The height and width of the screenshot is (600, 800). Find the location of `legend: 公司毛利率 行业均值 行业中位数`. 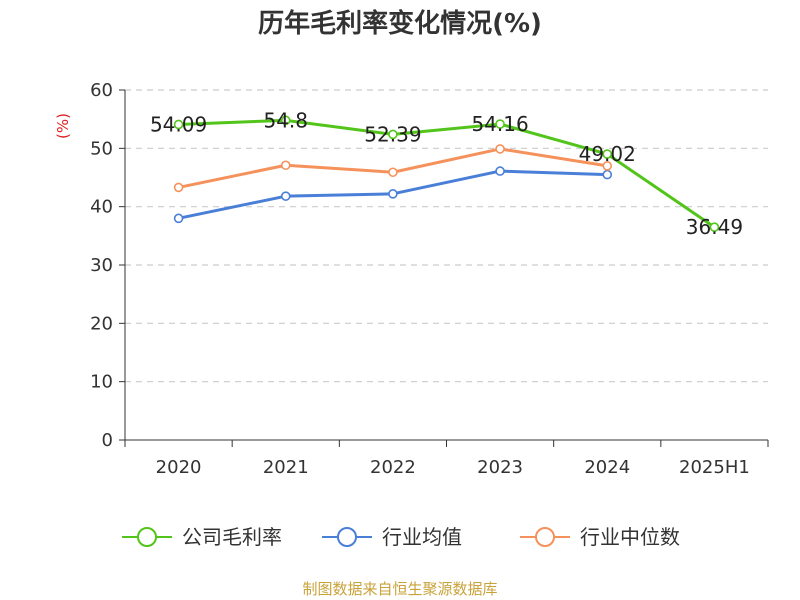

legend: 公司毛利率 行业均值 行业中位数 is located at coordinates (401, 537).